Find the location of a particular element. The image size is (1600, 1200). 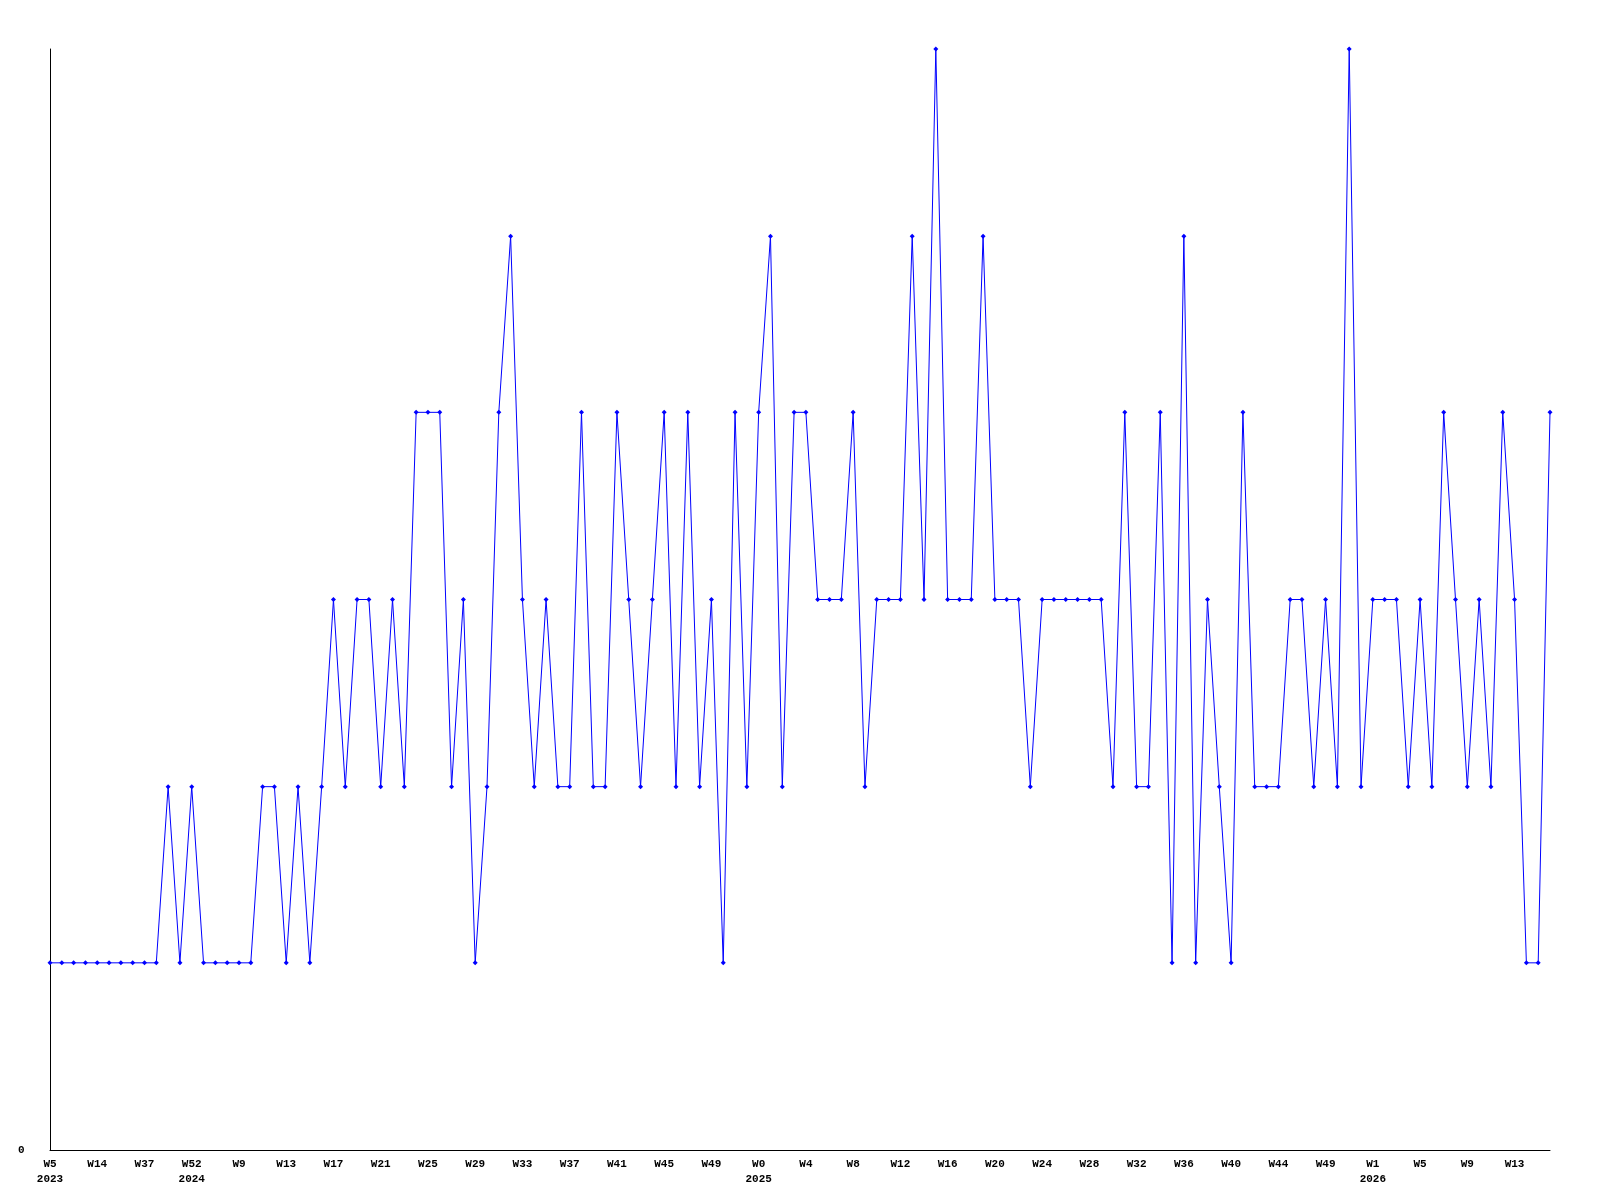

x-tick-label: W40 is located at coordinates (1231, 1163).